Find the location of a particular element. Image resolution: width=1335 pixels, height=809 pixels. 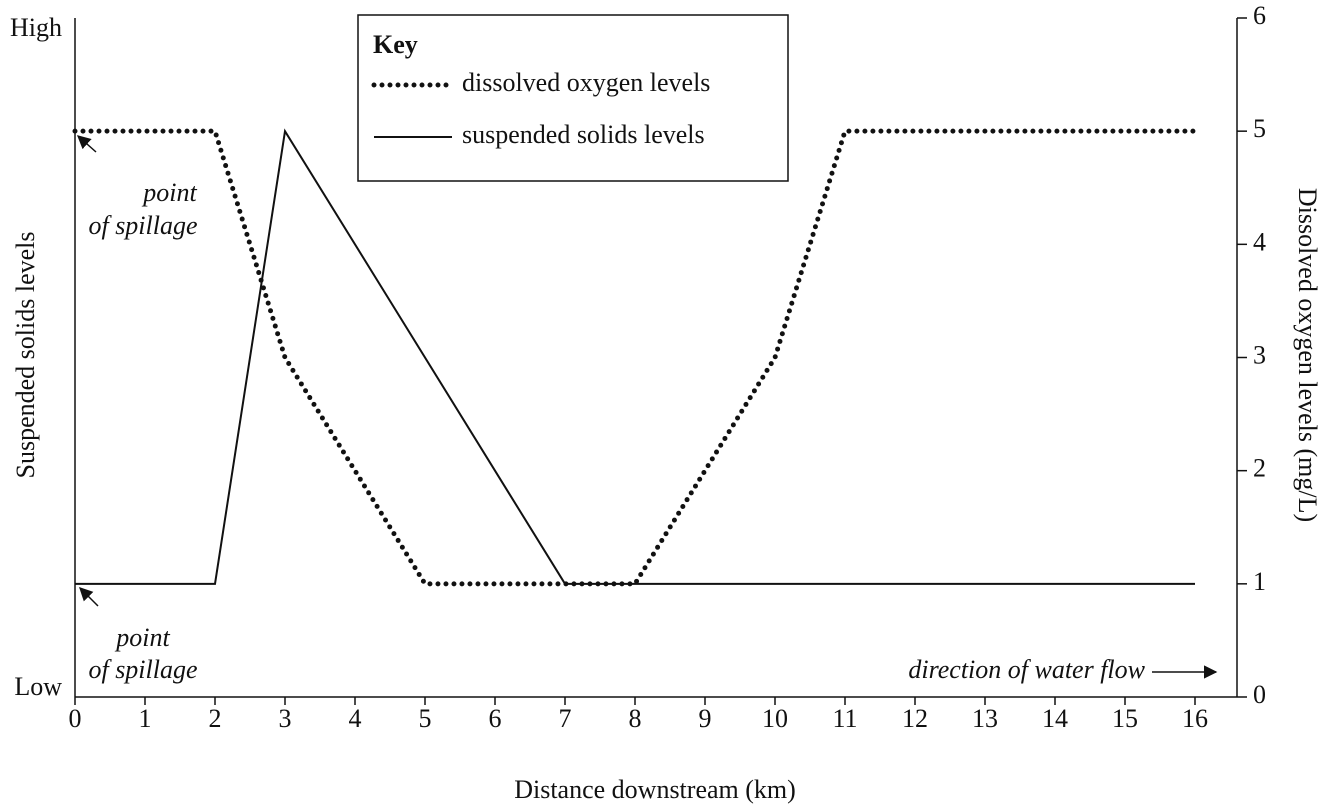

x-tick-label: 0 is located at coordinates (75, 718).